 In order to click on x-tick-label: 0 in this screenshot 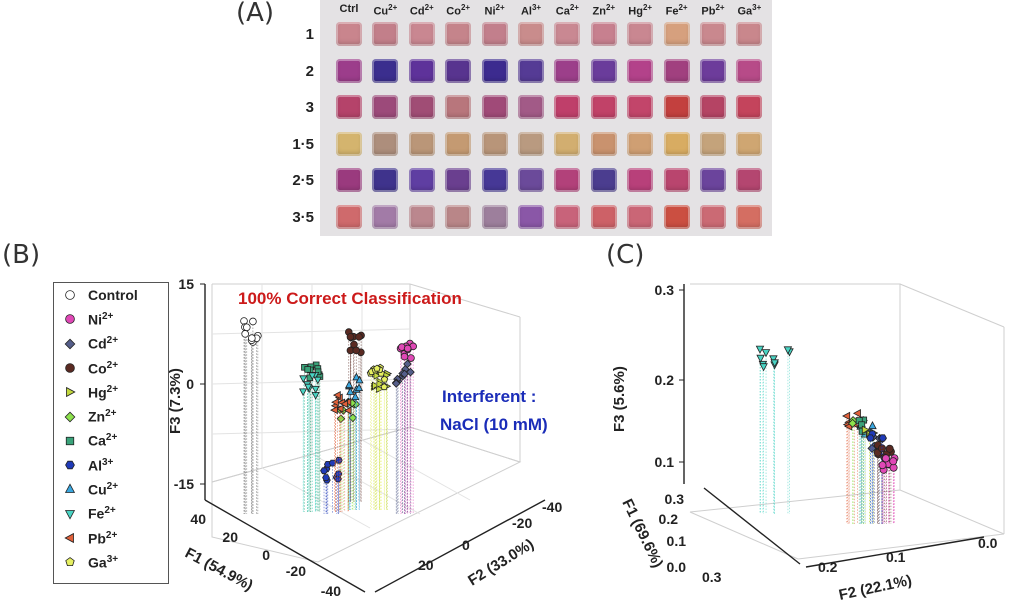, I will do `click(266, 555)`.